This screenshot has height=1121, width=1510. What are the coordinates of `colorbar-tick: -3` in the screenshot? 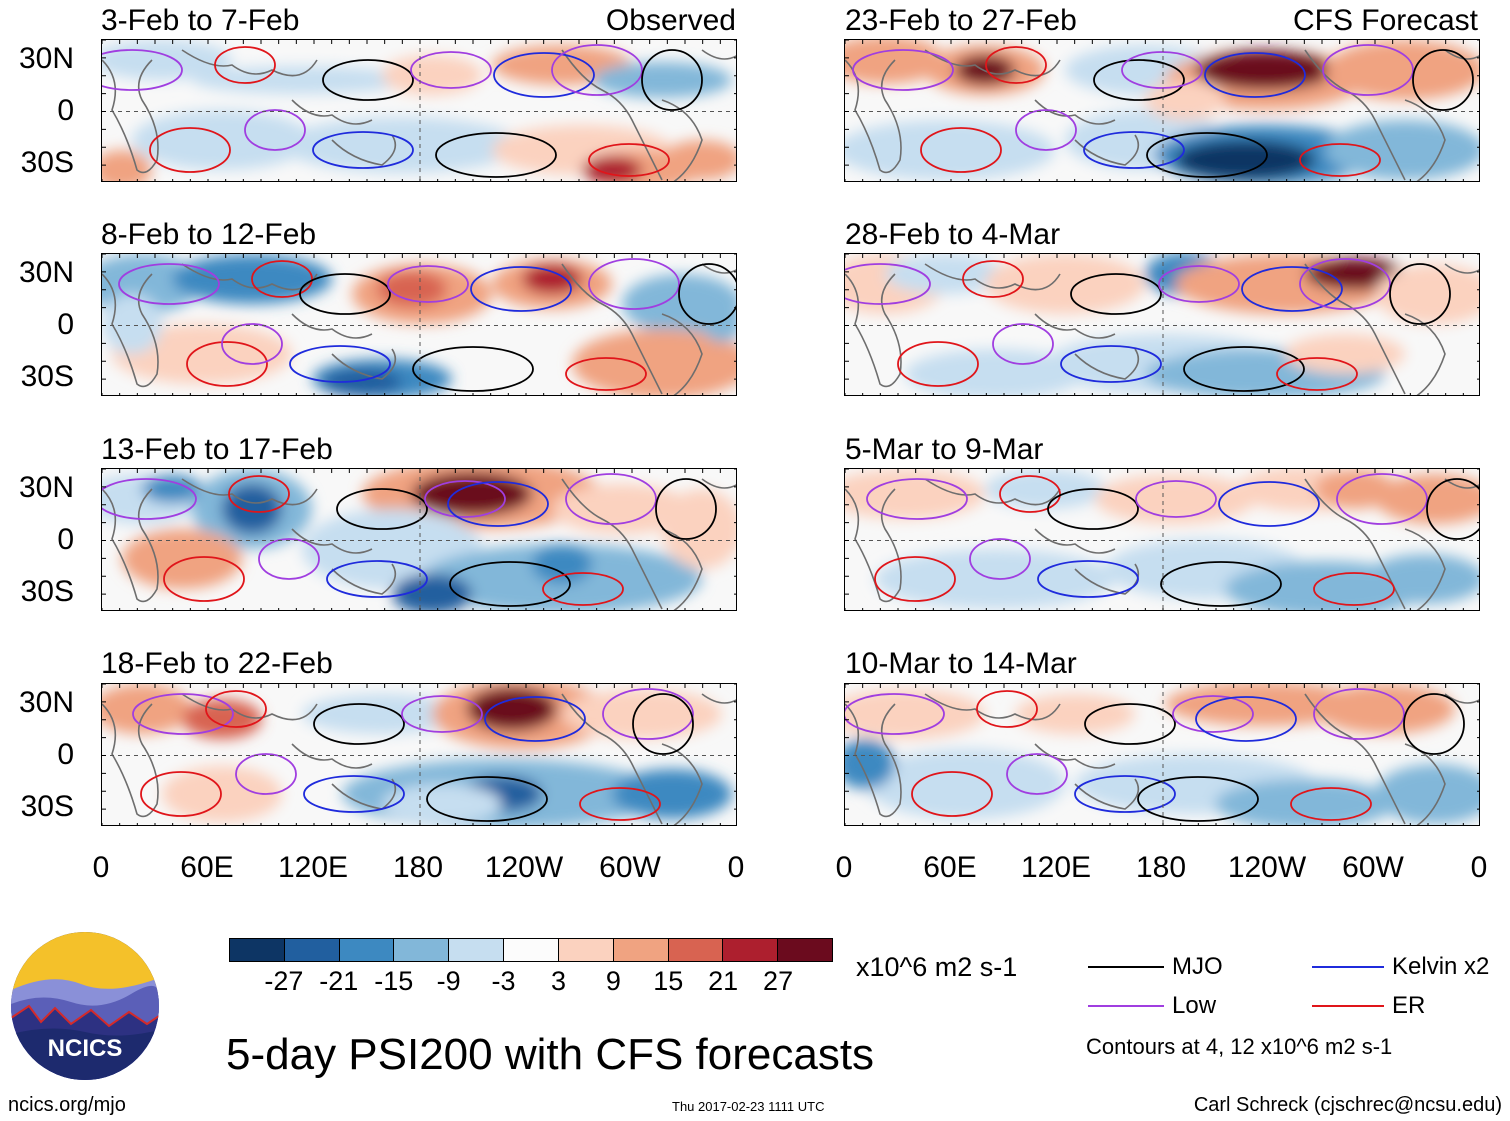 It's located at (503, 981).